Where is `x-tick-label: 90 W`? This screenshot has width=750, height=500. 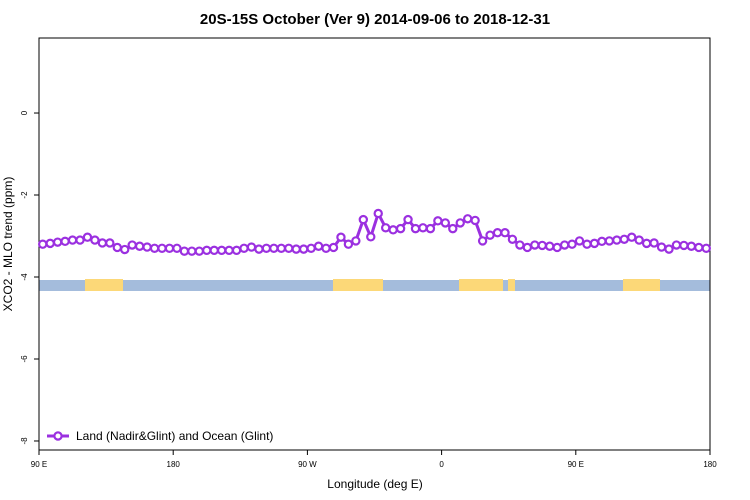 x-tick-label: 90 W is located at coordinates (307, 464).